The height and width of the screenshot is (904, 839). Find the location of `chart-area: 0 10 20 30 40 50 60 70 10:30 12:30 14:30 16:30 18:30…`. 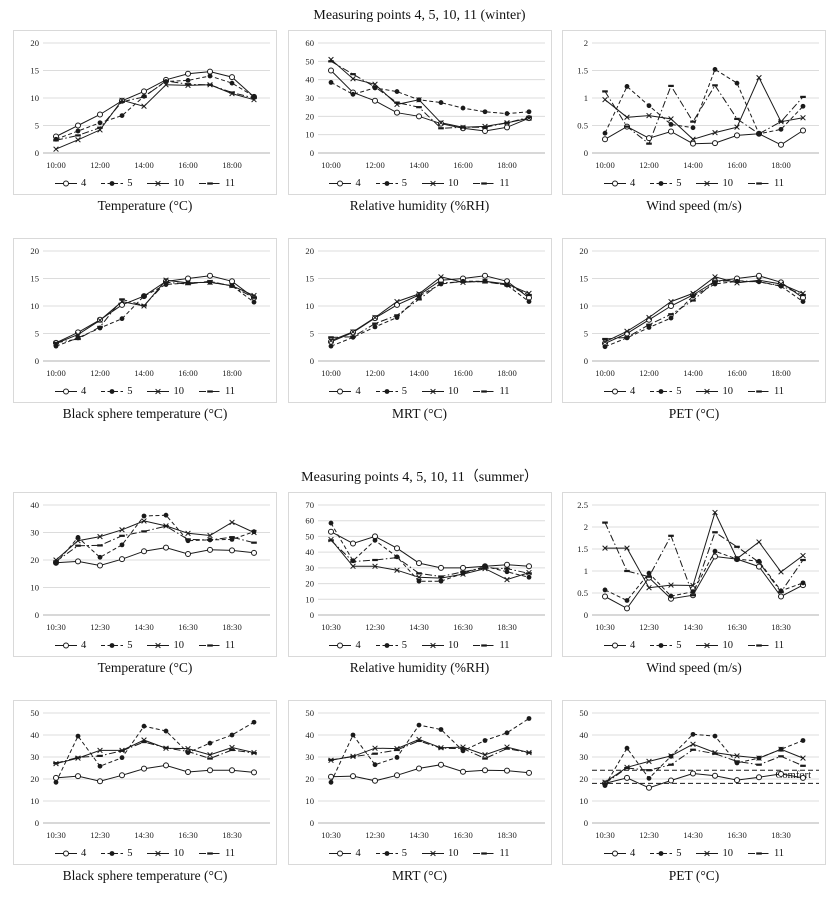

chart-area: 0 10 20 30 40 50 60 70 10:30 12:30 14:30 16:30 18:30… is located at coordinates (419, 574).